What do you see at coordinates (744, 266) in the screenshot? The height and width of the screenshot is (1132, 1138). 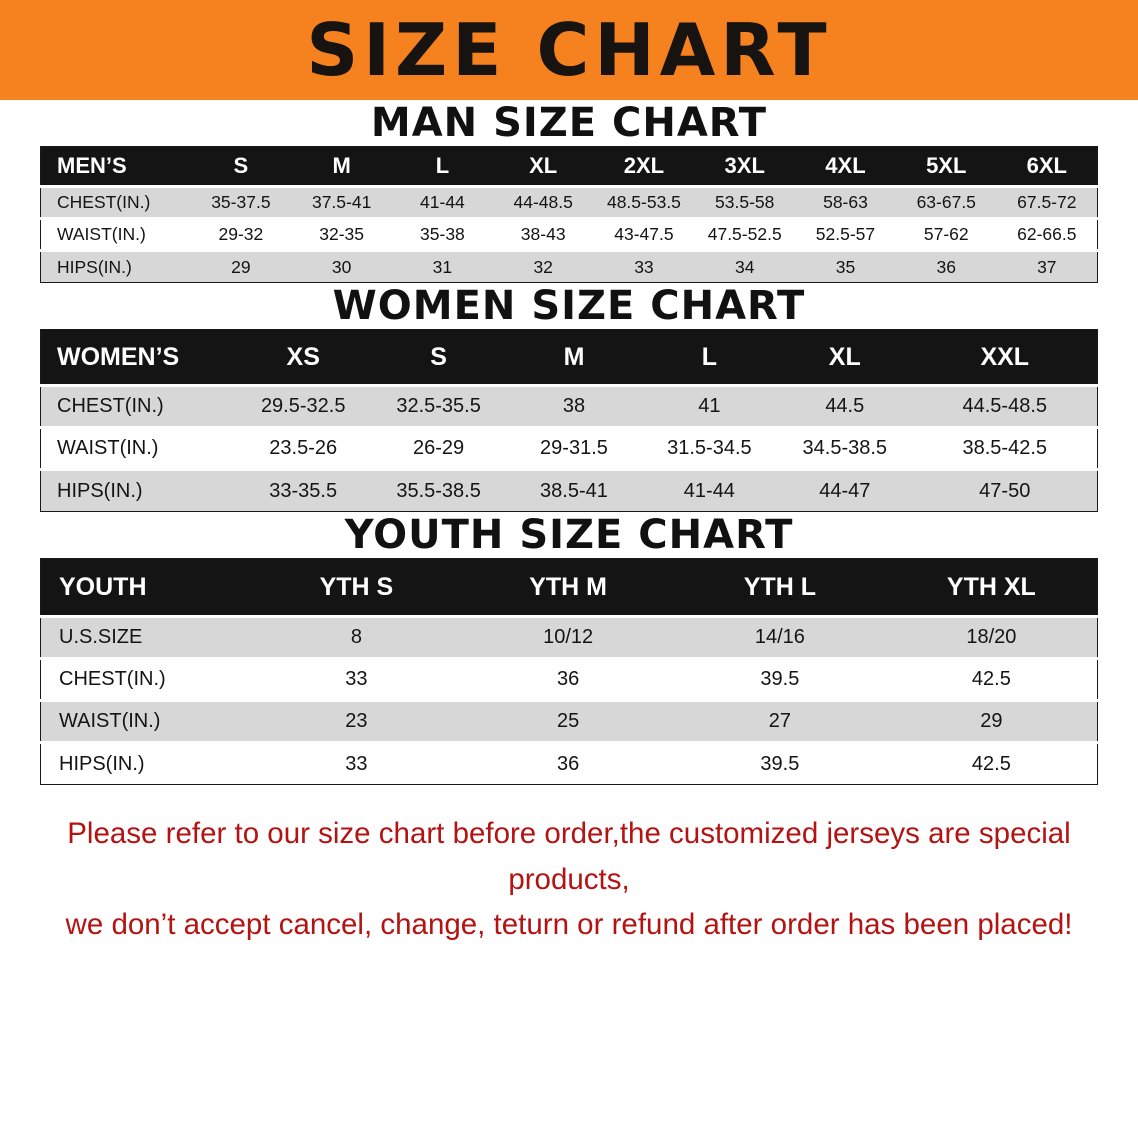 I see `value-cell: 34` at bounding box center [744, 266].